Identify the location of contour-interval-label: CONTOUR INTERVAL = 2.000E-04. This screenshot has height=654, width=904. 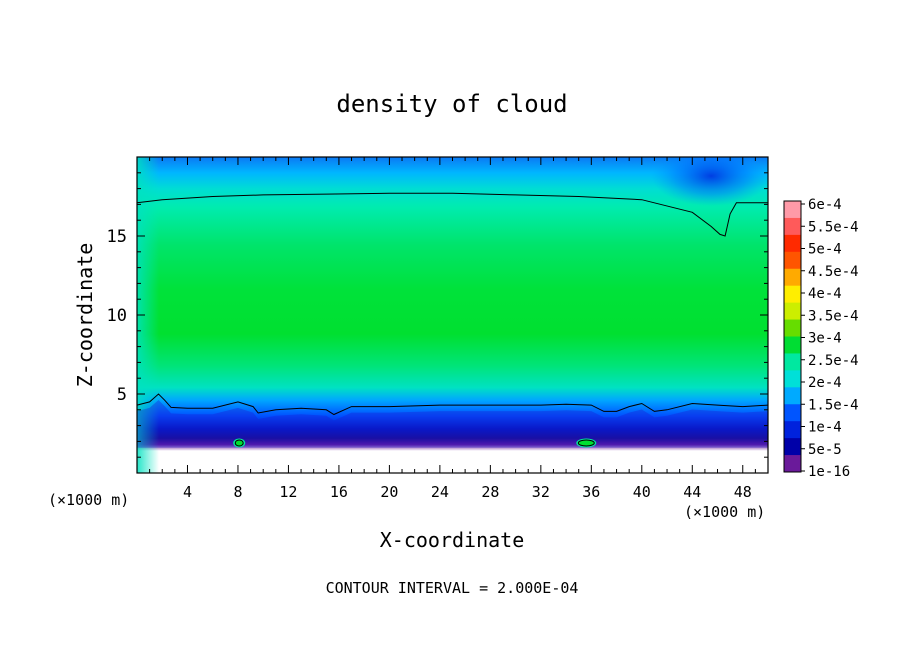
(452, 588).